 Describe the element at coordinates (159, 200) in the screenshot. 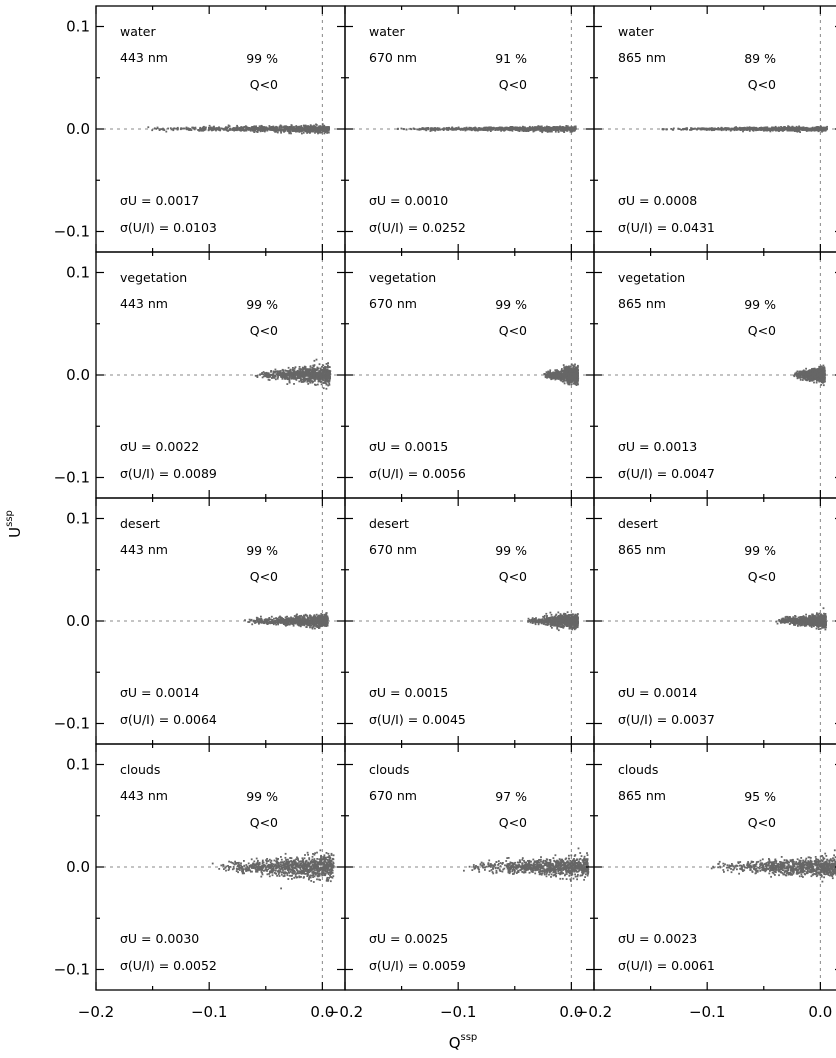

I see `sigma-u-label: σU = 0.0017` at that location.